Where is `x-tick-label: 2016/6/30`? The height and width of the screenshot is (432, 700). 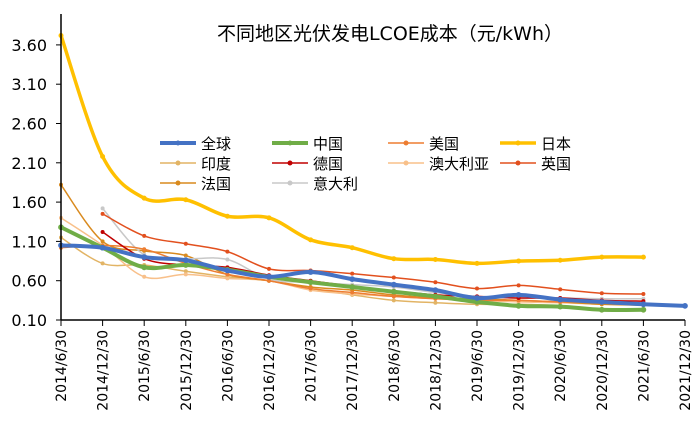
x-tick-label: 2016/6/30 is located at coordinates (228, 366).